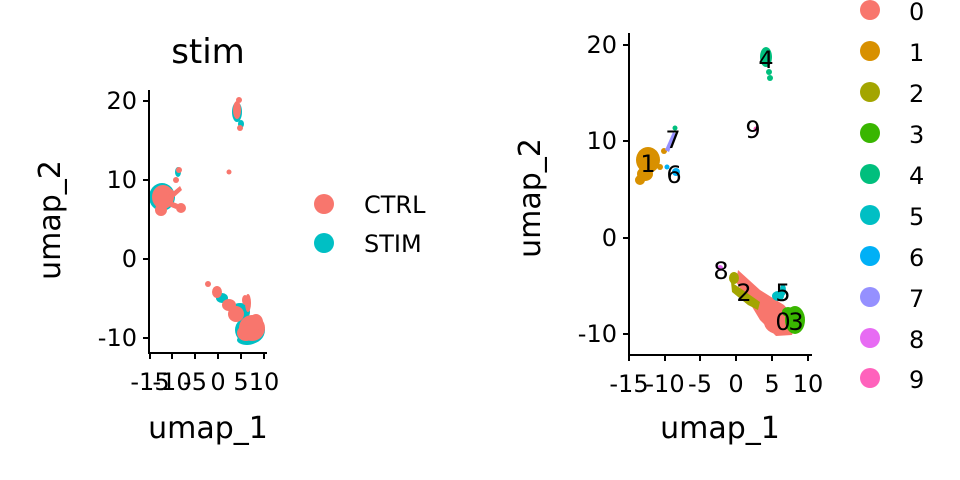 The height and width of the screenshot is (480, 960). What do you see at coordinates (765, 60) in the screenshot?
I see `cluster-label: 4` at bounding box center [765, 60].